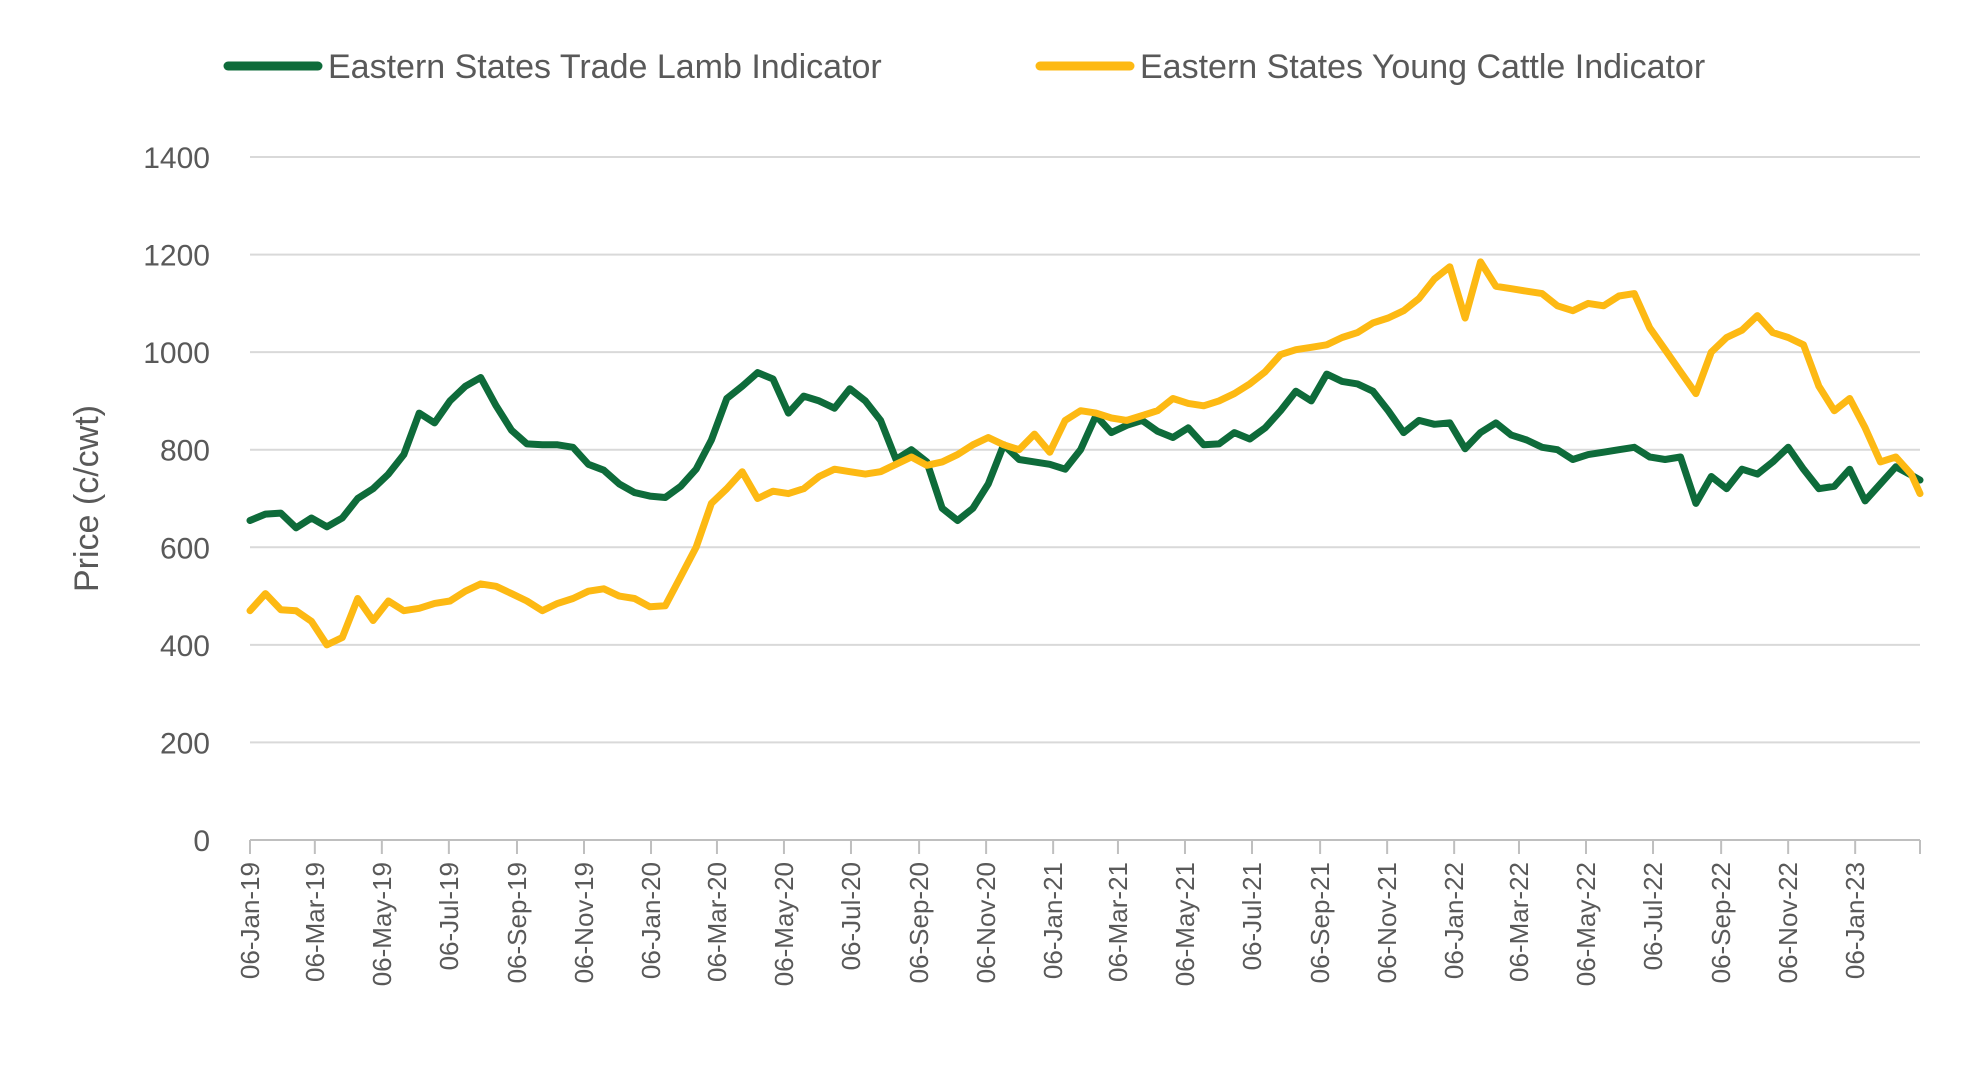 This screenshot has height=1080, width=1972. I want to click on x-tick-label-2: 06-May-19, so click(382, 924).